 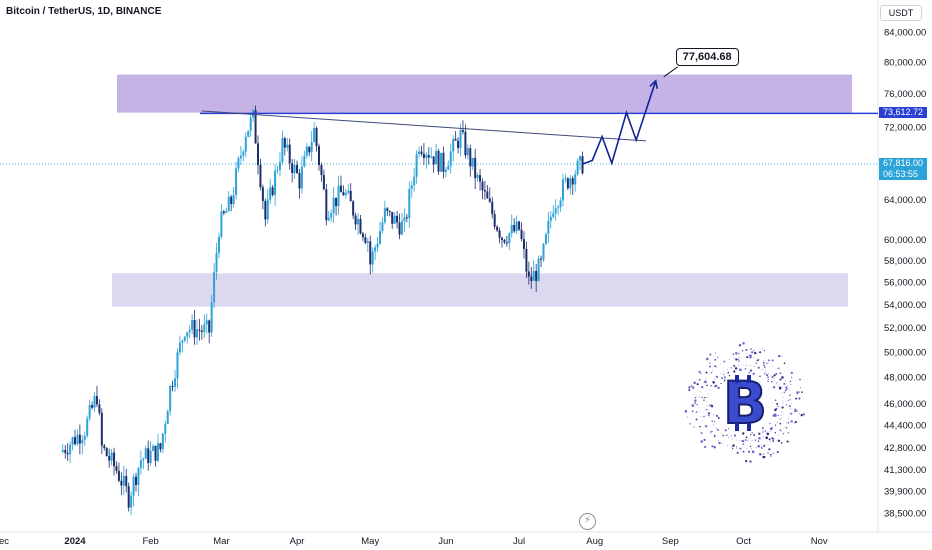 What do you see at coordinates (297, 541) in the screenshot?
I see `time-axis-label: Apr` at bounding box center [297, 541].